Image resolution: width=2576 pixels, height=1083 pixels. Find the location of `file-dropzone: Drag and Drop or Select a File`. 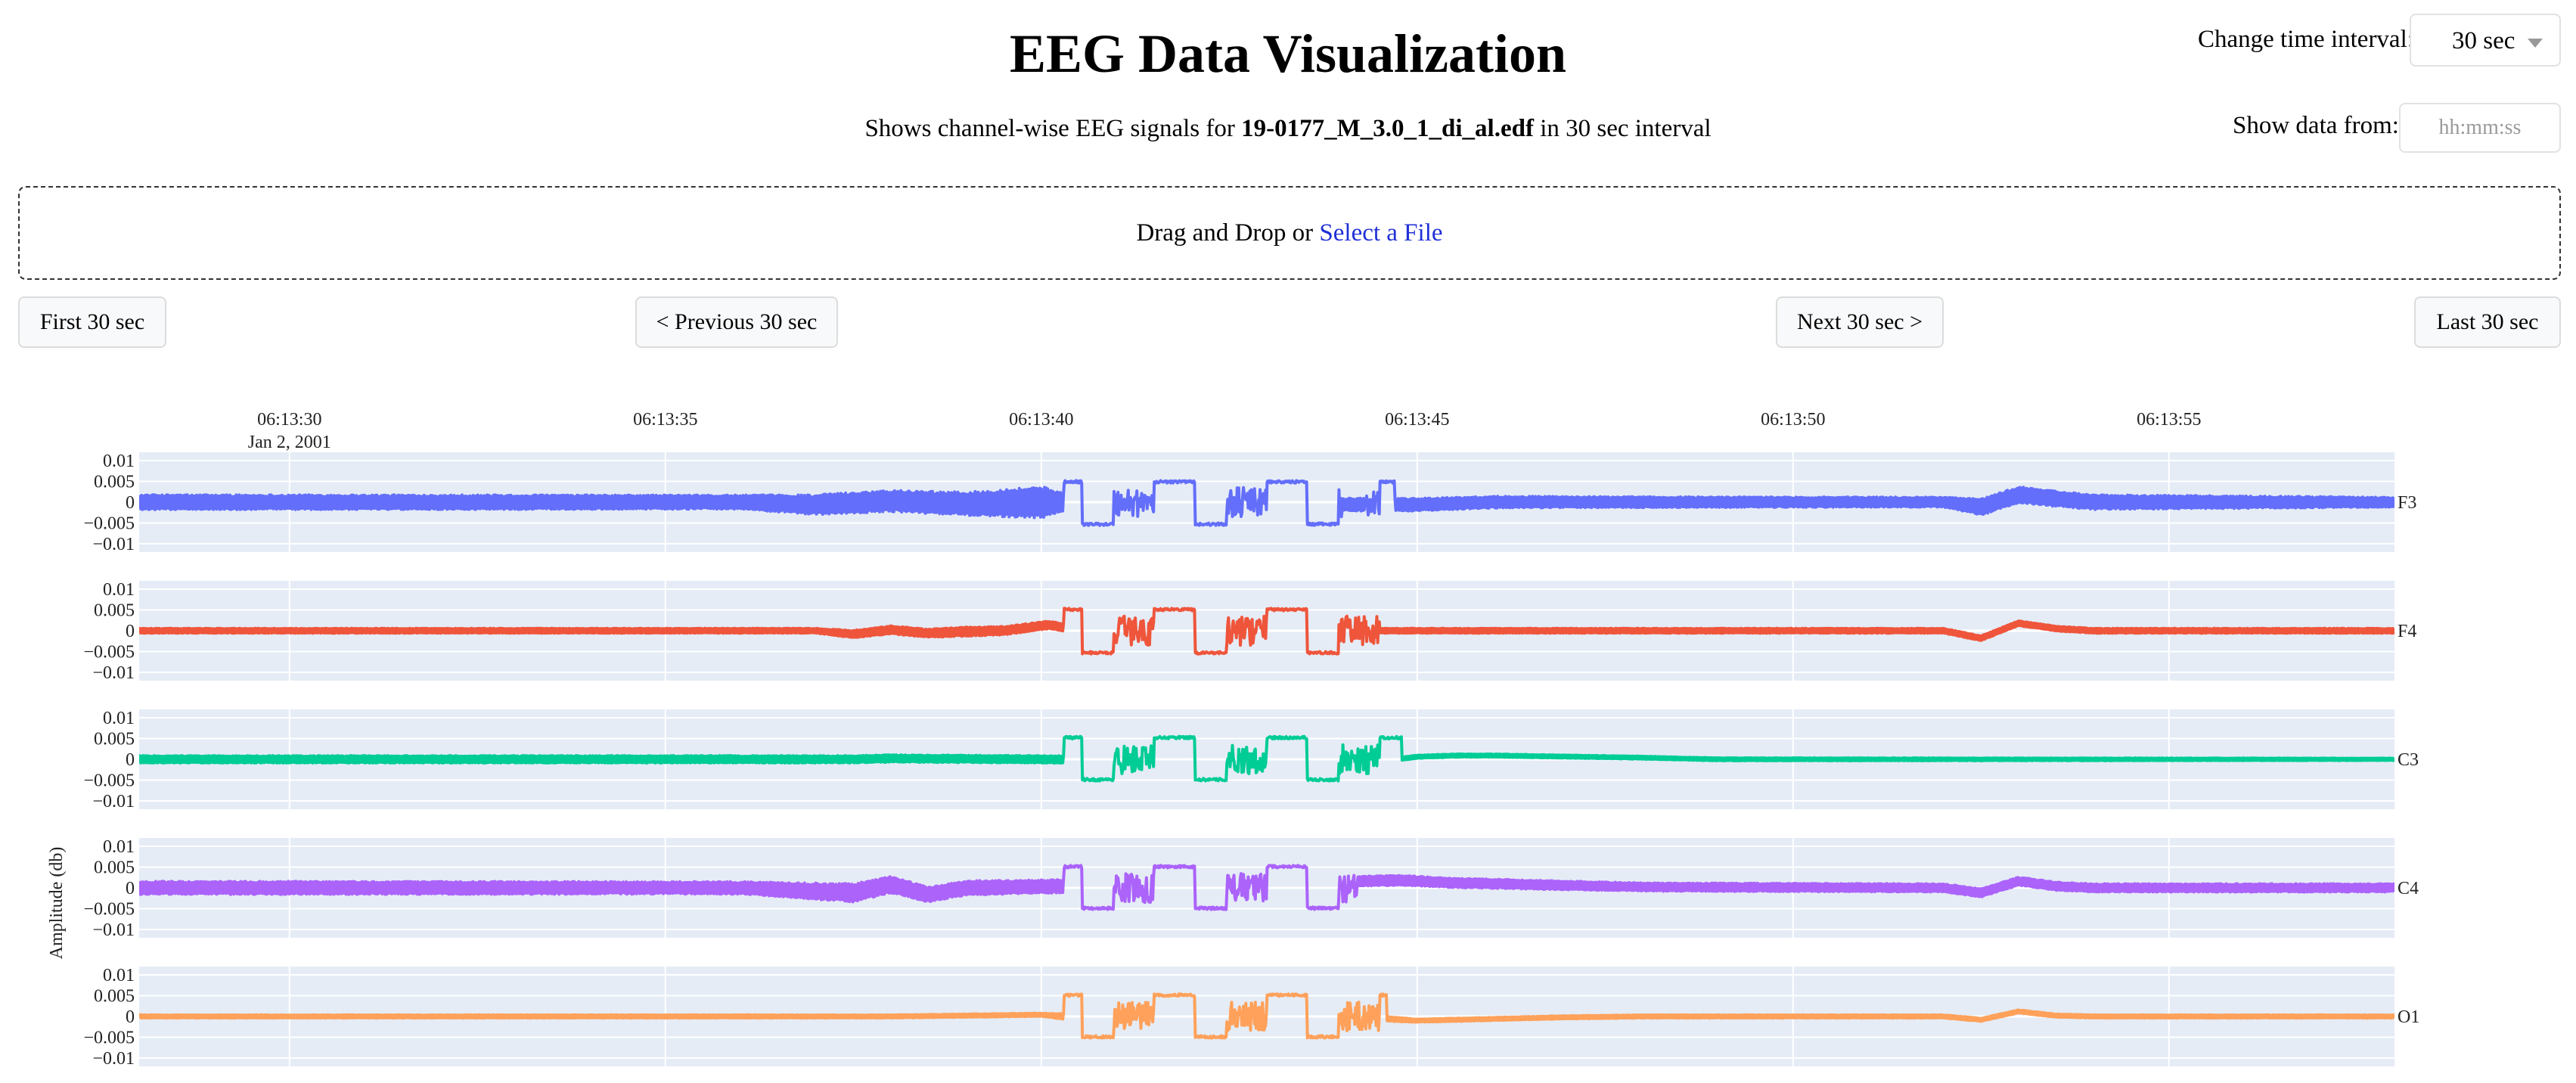

file-dropzone: Drag and Drop or Select a File is located at coordinates (1289, 233).